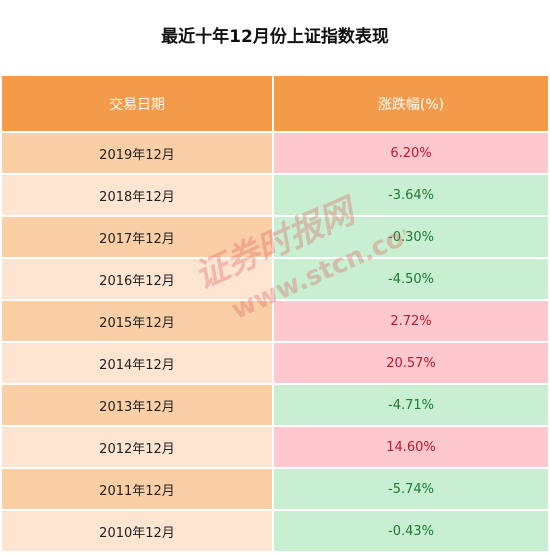  What do you see at coordinates (411, 195) in the screenshot?
I see `change-cell: -3.64%` at bounding box center [411, 195].